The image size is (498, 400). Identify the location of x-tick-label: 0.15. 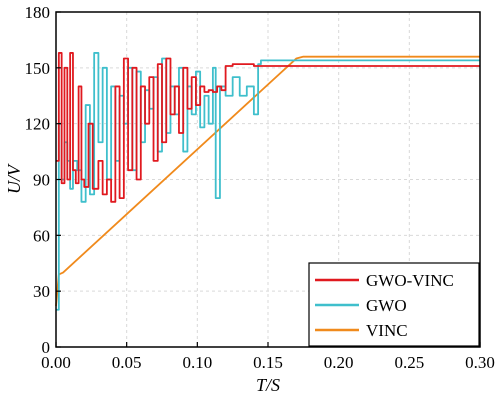
(268, 362).